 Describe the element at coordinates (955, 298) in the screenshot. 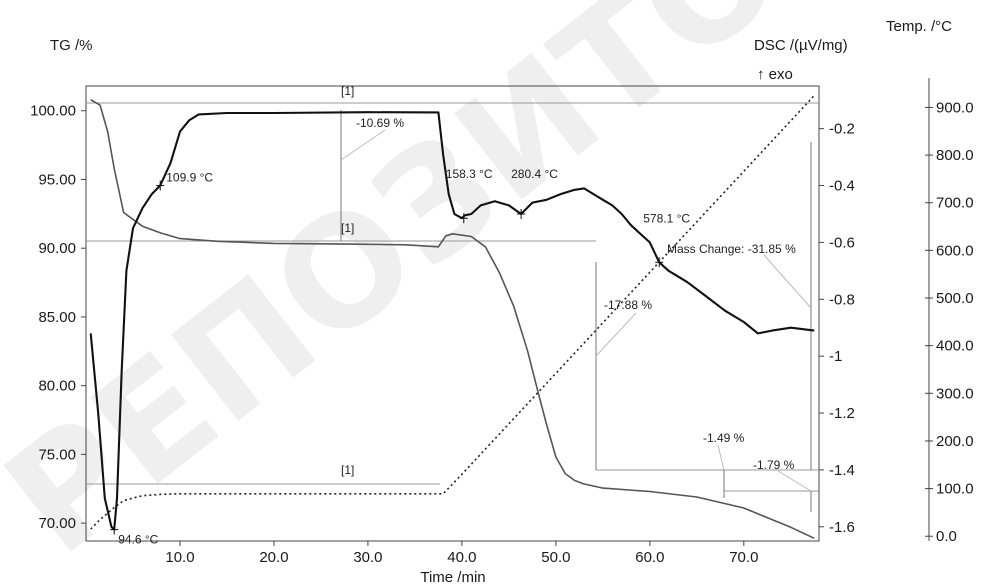

I see `temp-tick-label: 500.0` at that location.